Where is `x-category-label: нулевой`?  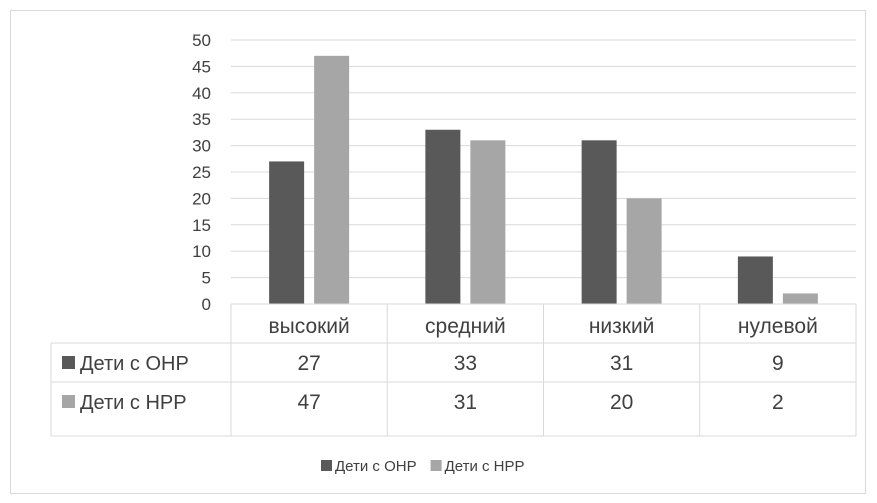 x-category-label: нулевой is located at coordinates (778, 326).